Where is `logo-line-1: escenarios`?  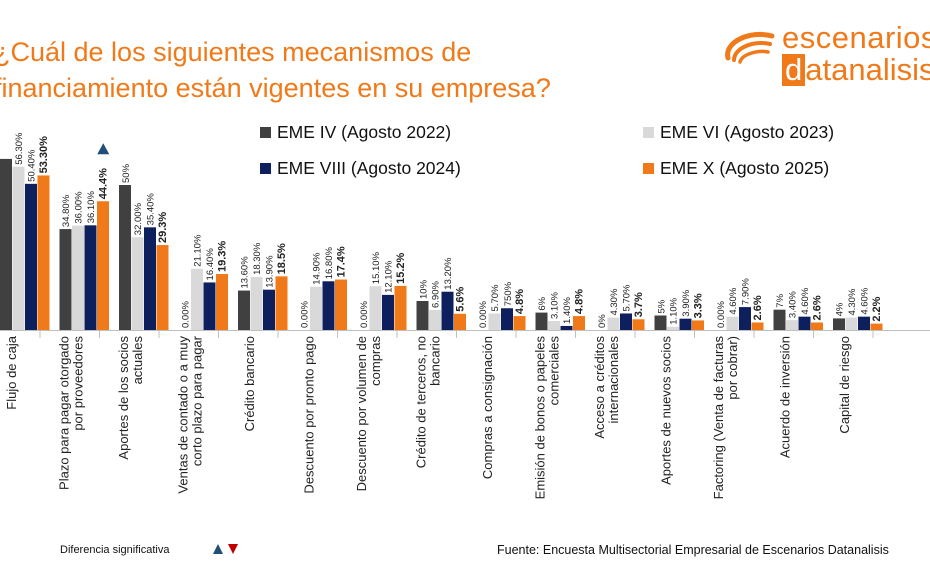
logo-line-1: escenarios is located at coordinates (856, 37).